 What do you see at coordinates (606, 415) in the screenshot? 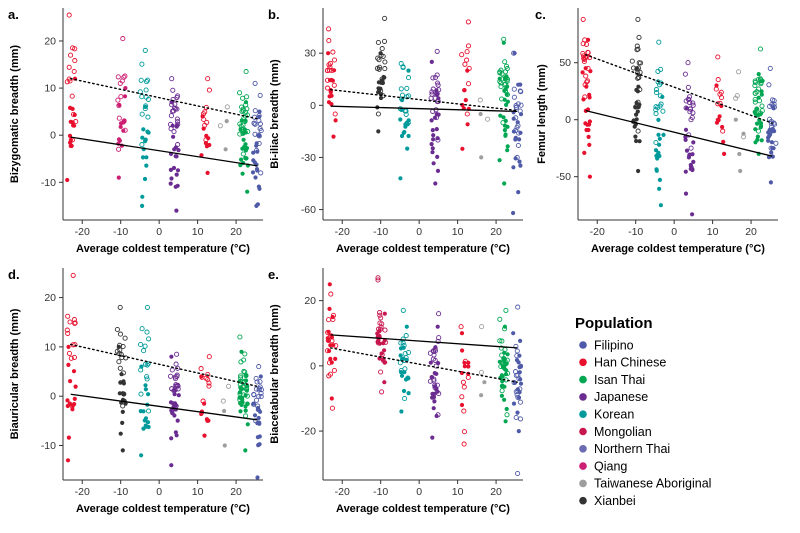
I see `legend-entry: Korean` at bounding box center [606, 415].